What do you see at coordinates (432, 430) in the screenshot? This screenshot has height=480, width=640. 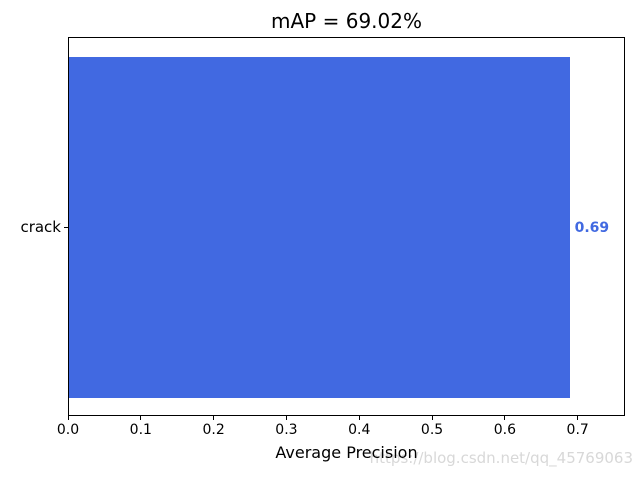 I see `x-tick-label: 0.5` at bounding box center [432, 430].